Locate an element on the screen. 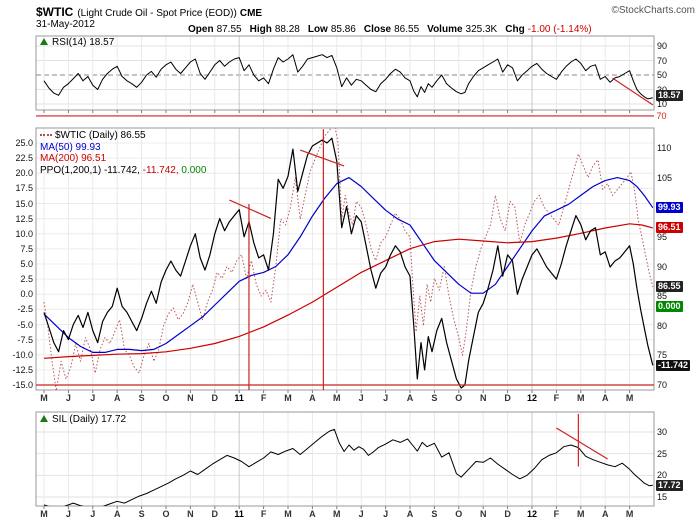  sil-legend: SIL (Daily) 17.72 is located at coordinates (83, 420).